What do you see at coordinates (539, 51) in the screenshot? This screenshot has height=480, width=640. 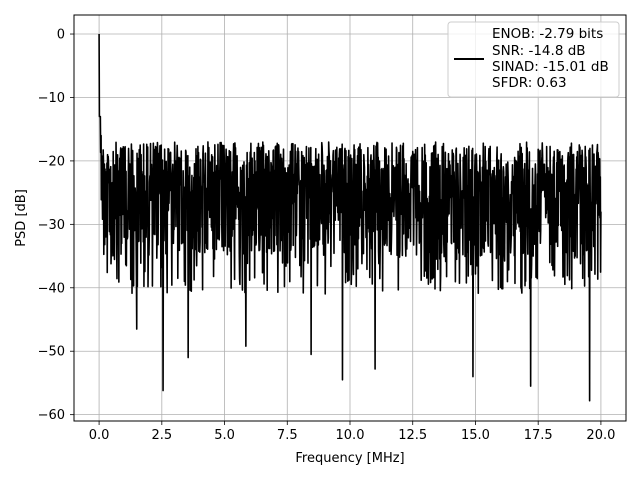 I see `legend-snr: SNR: -14.8 dB` at bounding box center [539, 51].